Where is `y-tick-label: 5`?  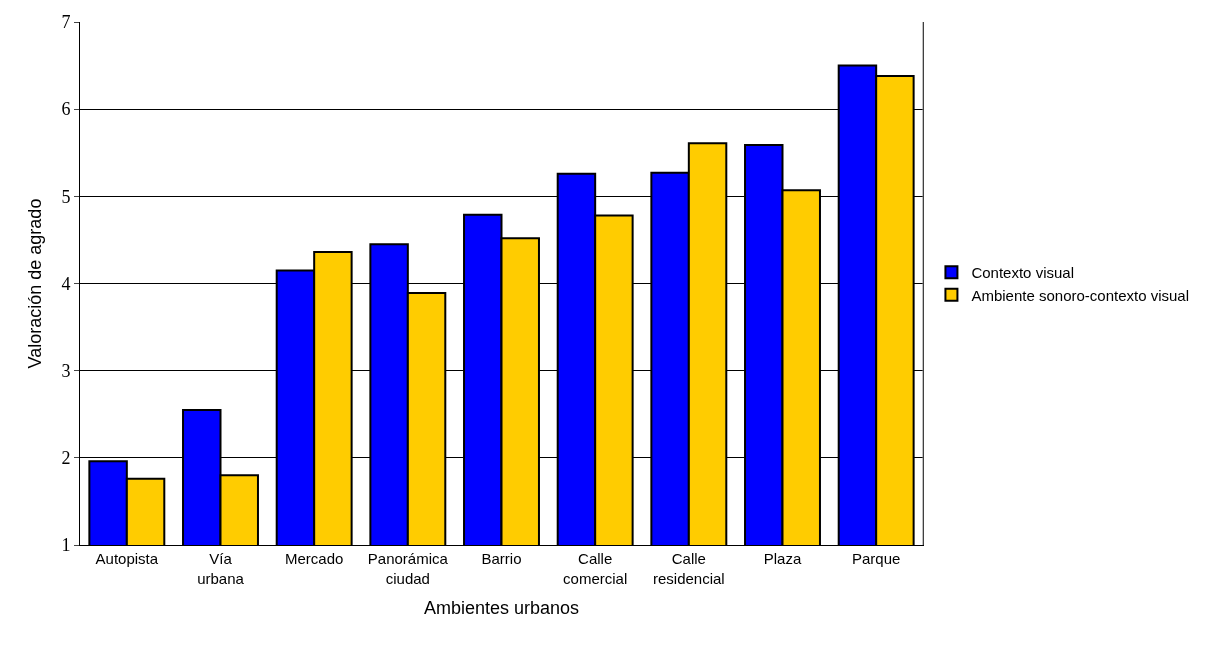 y-tick-label: 5 is located at coordinates (66, 196).